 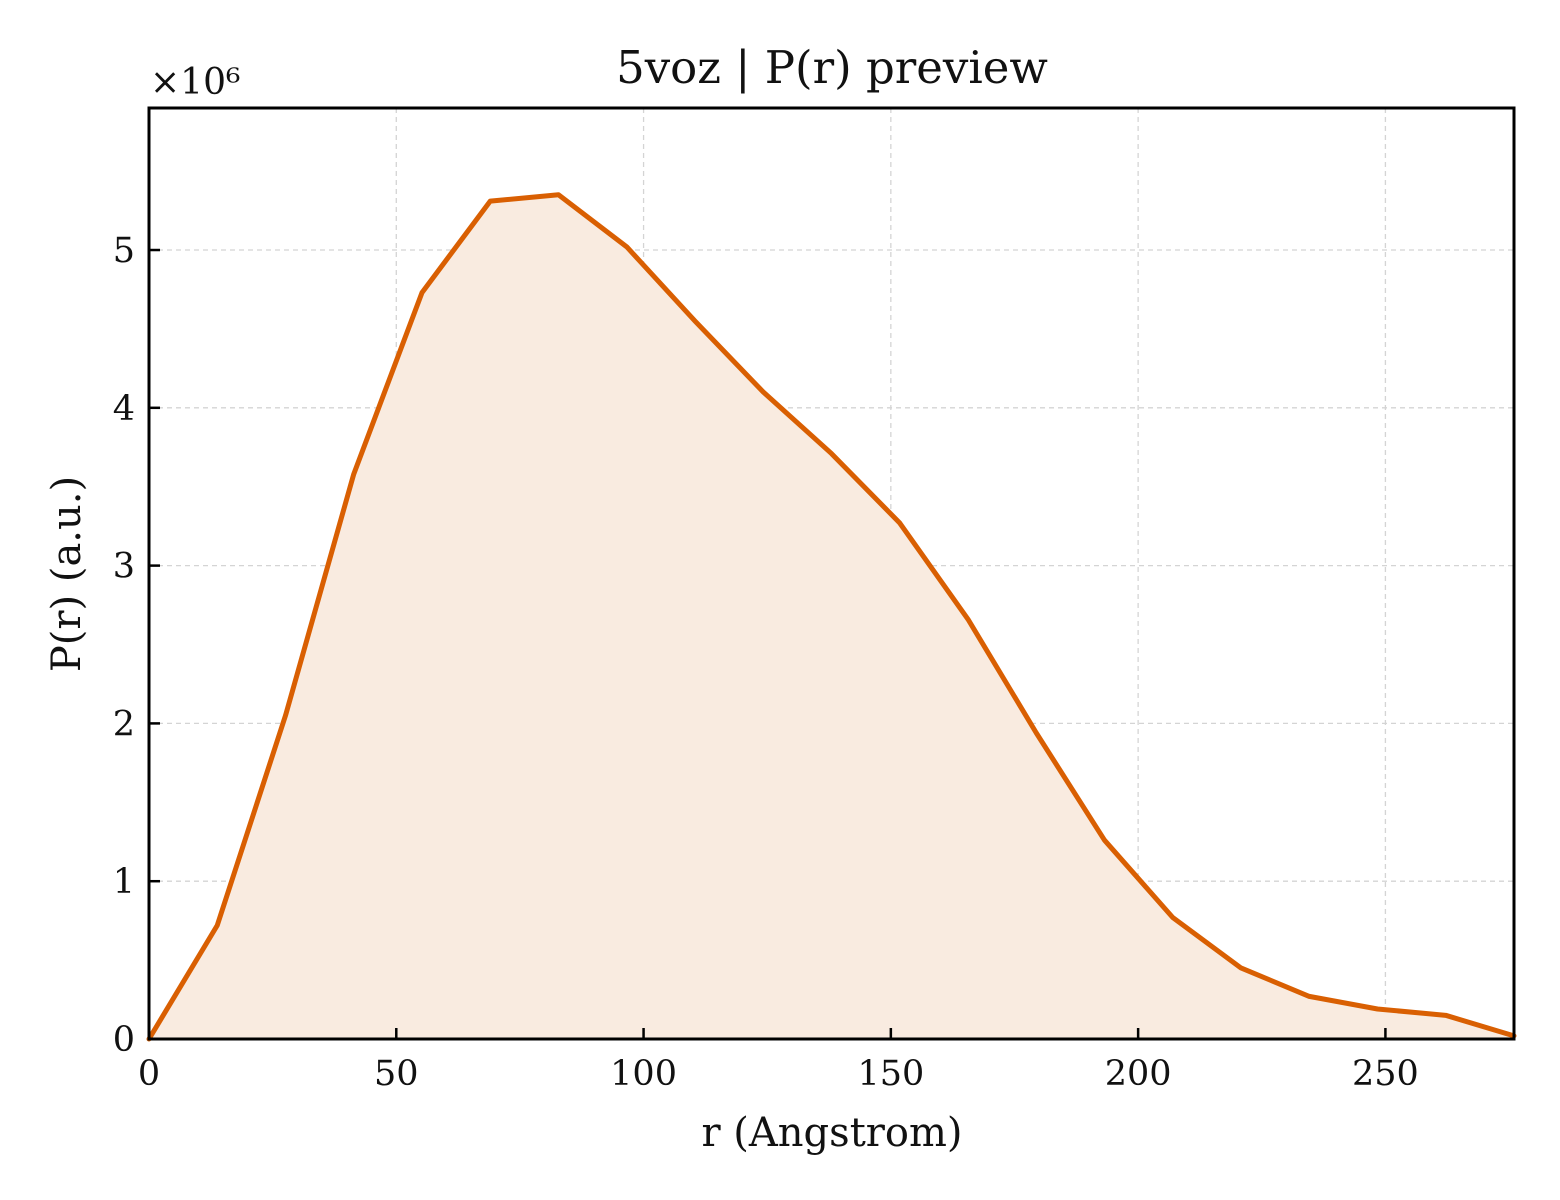 I want to click on y-tick-label: 3, so click(x=124, y=567).